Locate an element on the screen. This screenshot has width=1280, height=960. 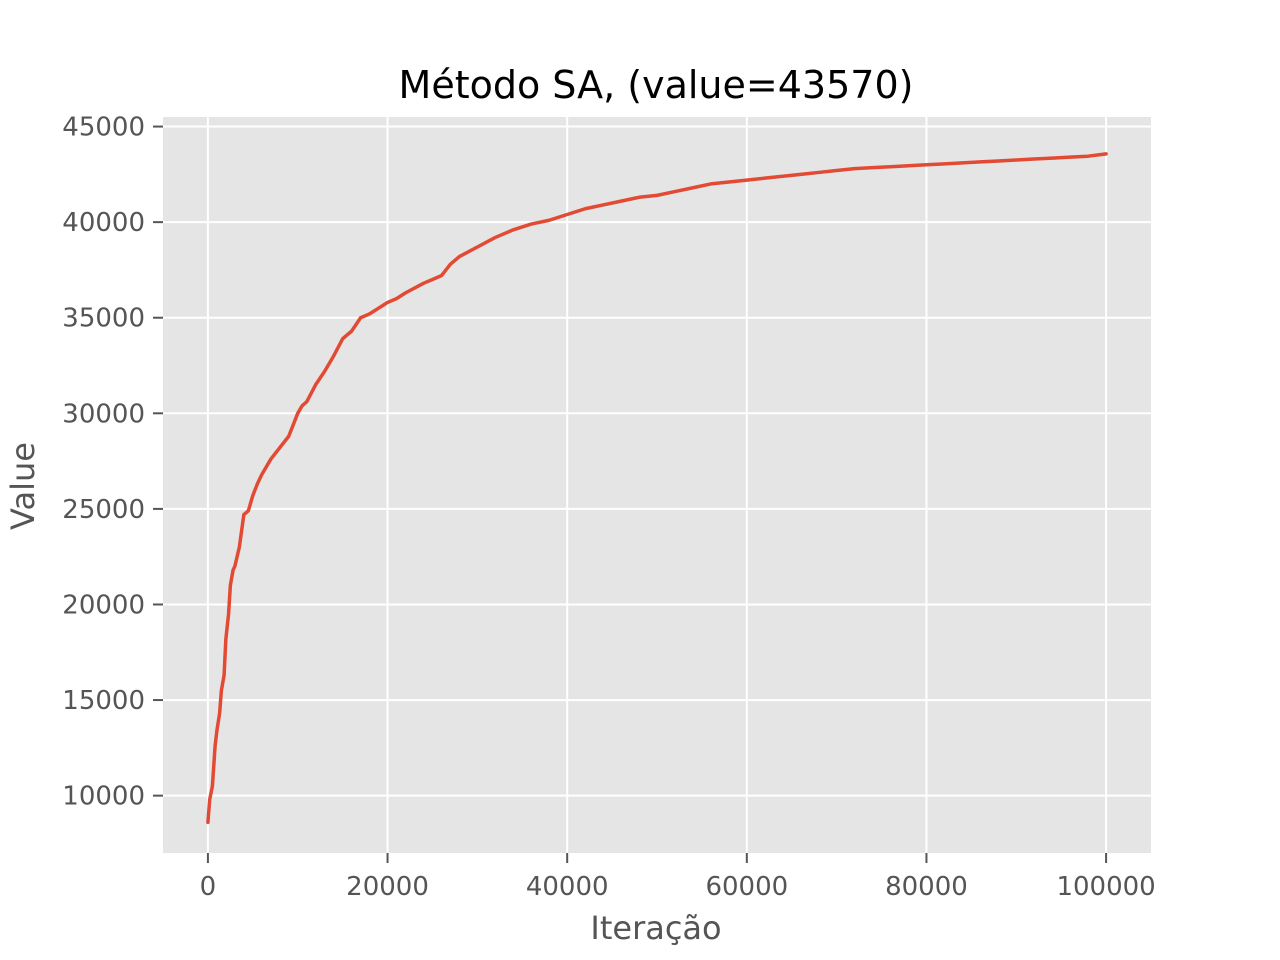
x-tick-label: 80000 is located at coordinates (926, 887).